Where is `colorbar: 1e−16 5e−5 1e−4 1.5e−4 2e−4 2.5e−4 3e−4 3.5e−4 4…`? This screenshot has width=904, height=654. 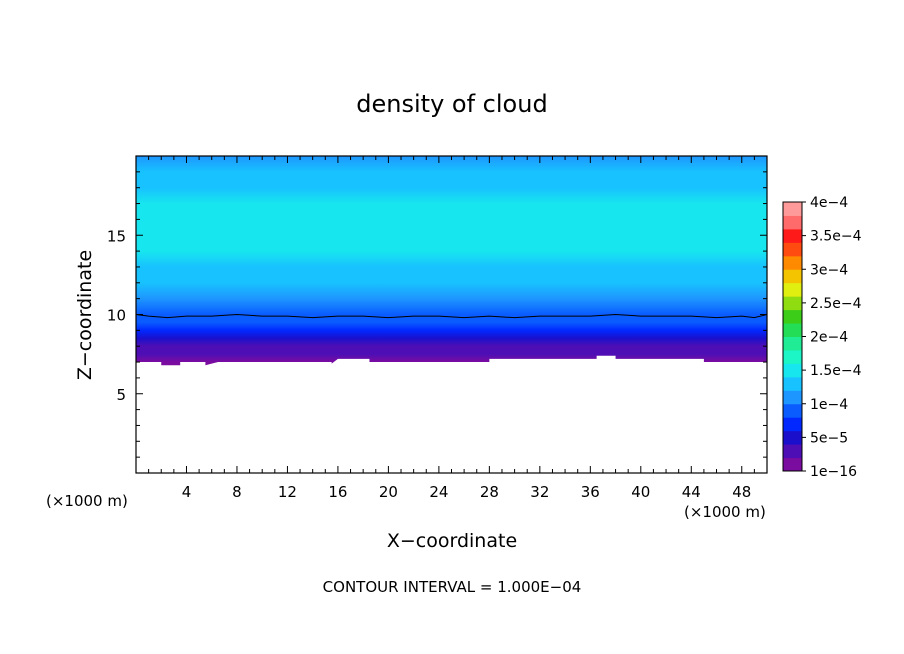 colorbar: 1e−16 5e−5 1e−4 1.5e−4 2e−4 2.5e−4 3e−4 3.5e−4 4… is located at coordinates (822, 337).